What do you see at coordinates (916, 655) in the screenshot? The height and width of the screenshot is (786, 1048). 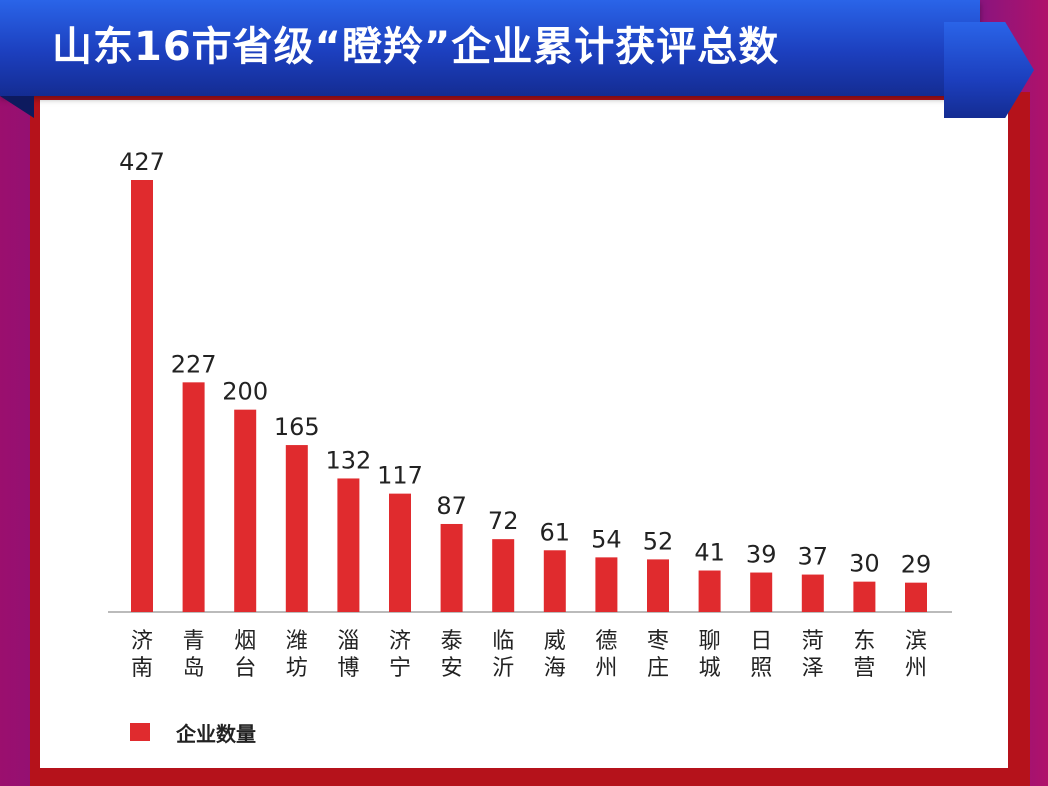 I see `category-label-15: 滨州` at bounding box center [916, 655].